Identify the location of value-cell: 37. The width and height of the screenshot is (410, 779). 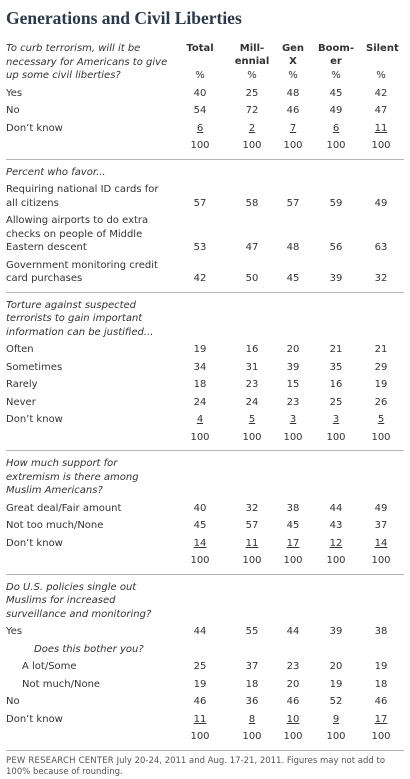
(381, 525).